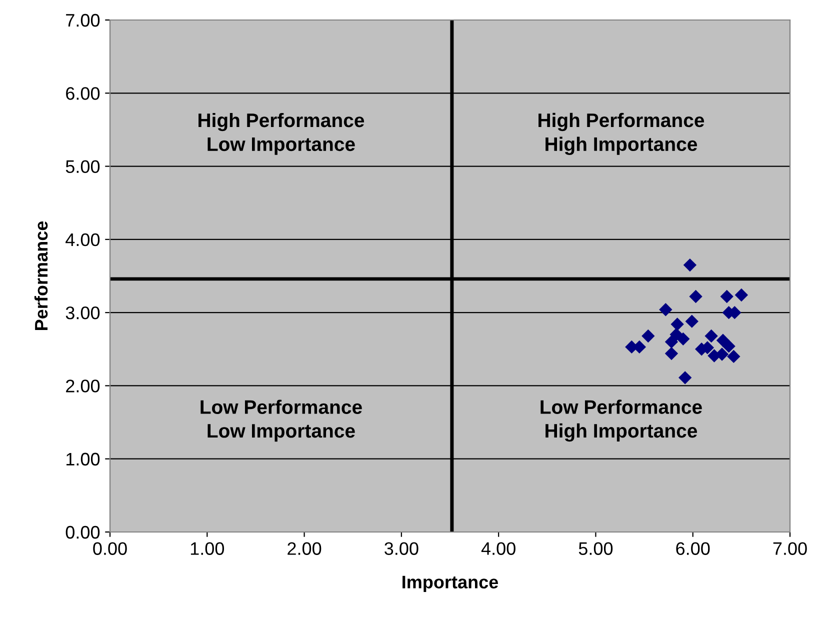 The height and width of the screenshot is (618, 816). Describe the element at coordinates (621, 421) in the screenshot. I see `annotation: Low Performance High Importance` at that location.